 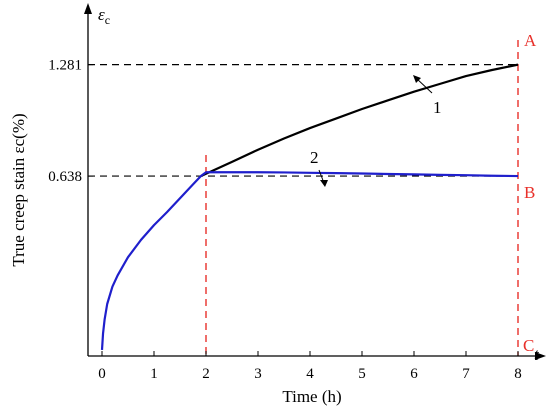 I want to click on y-axis-symbol-sub: c, so click(x=107, y=20).